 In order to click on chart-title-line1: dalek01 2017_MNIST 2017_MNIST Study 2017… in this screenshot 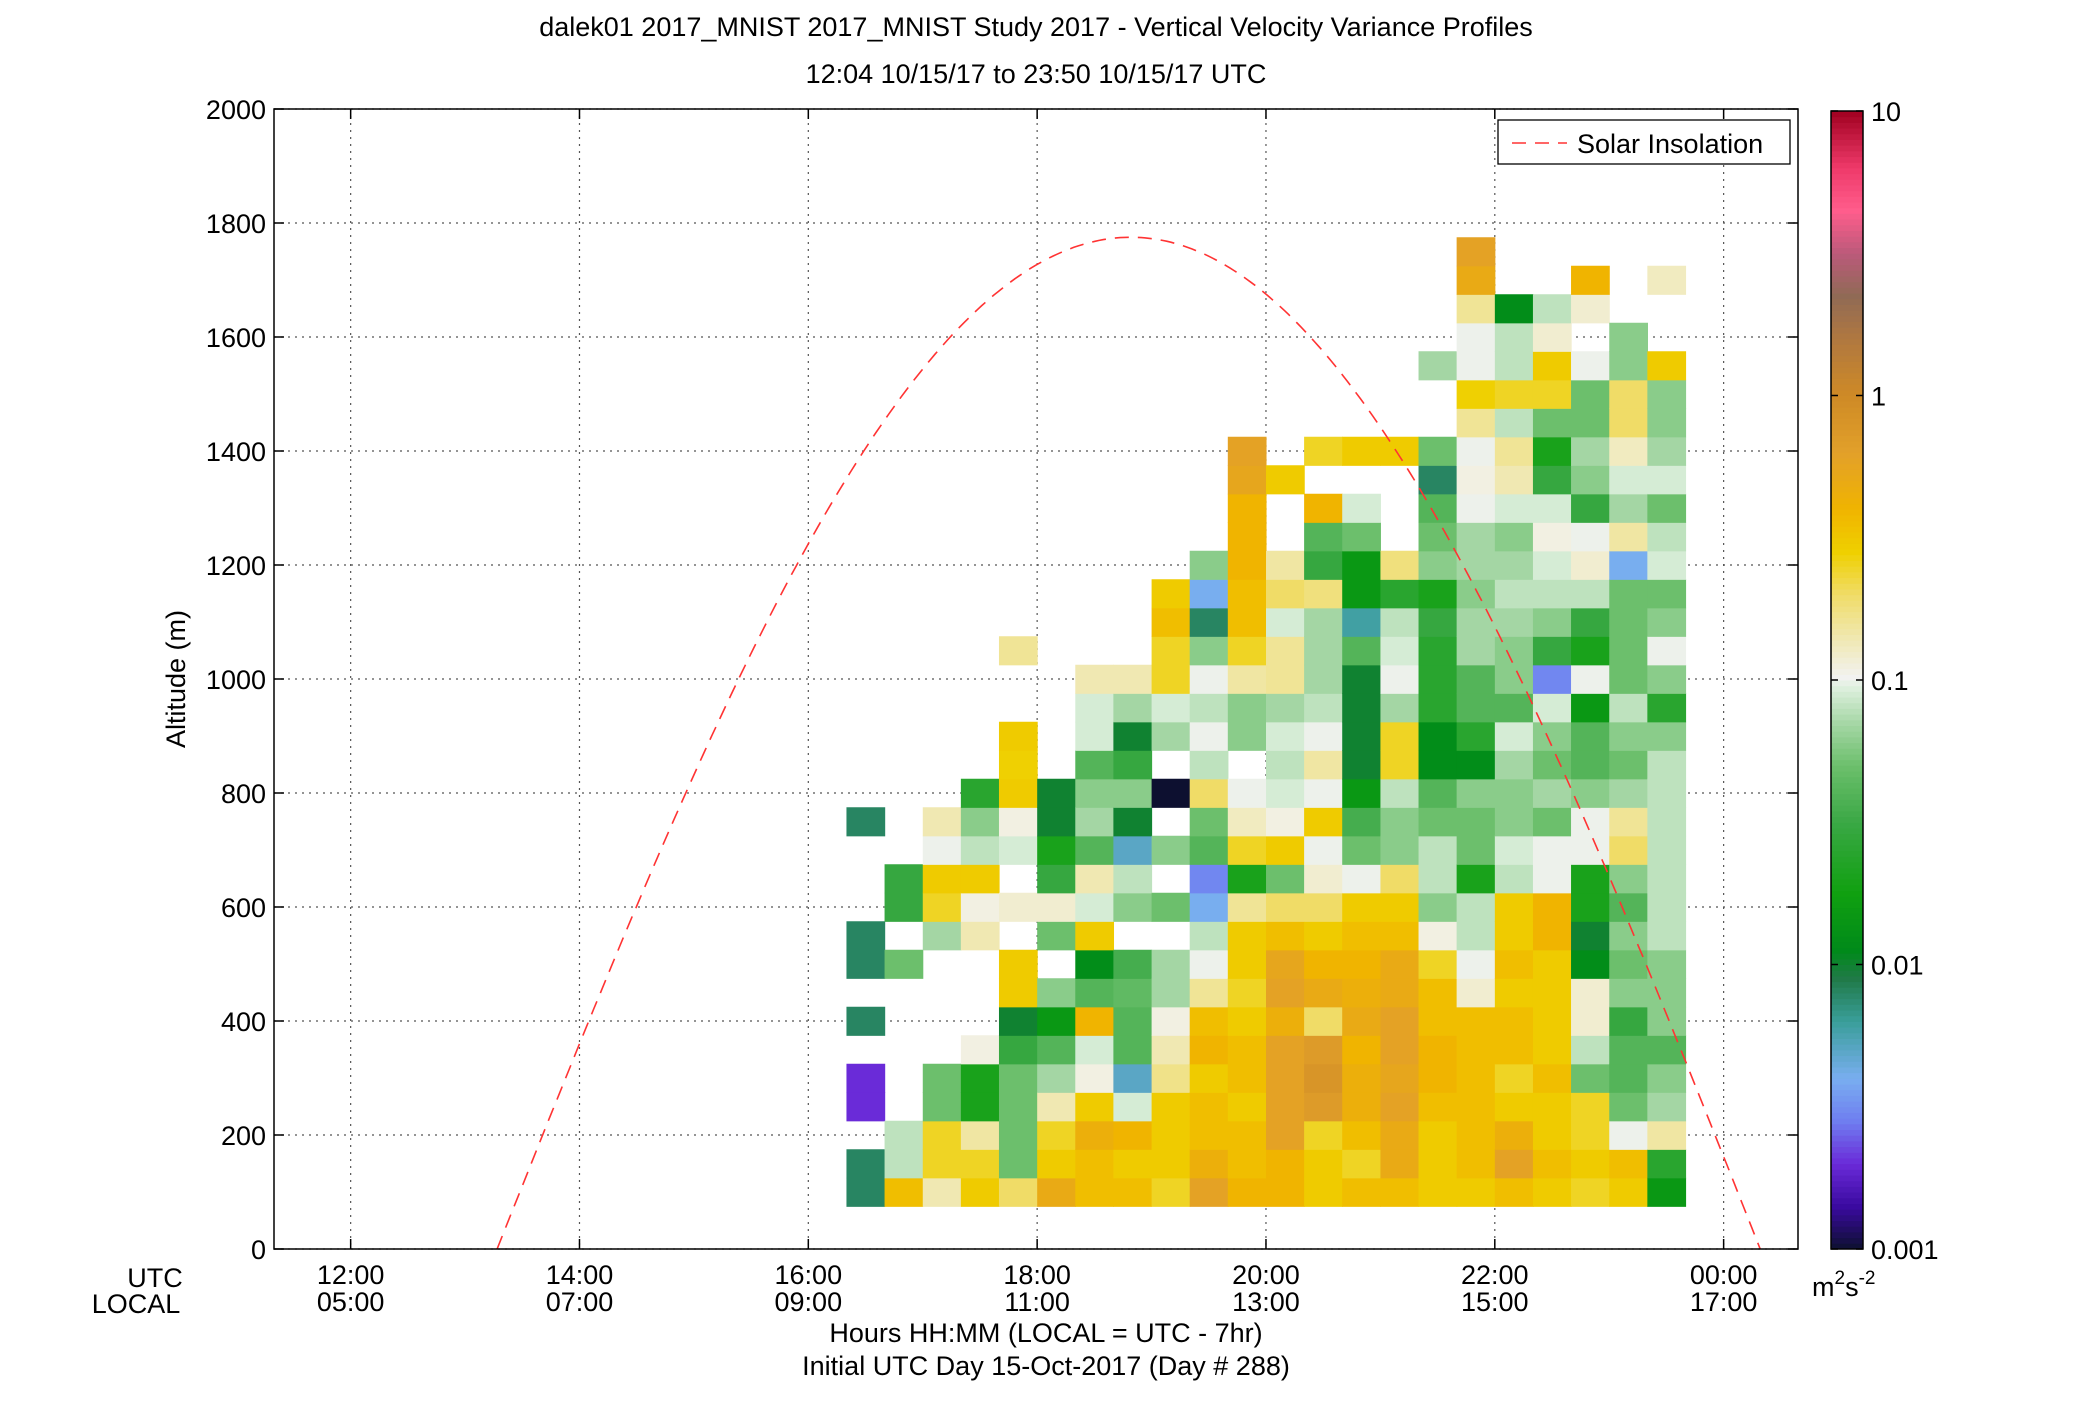, I will do `click(1036, 27)`.